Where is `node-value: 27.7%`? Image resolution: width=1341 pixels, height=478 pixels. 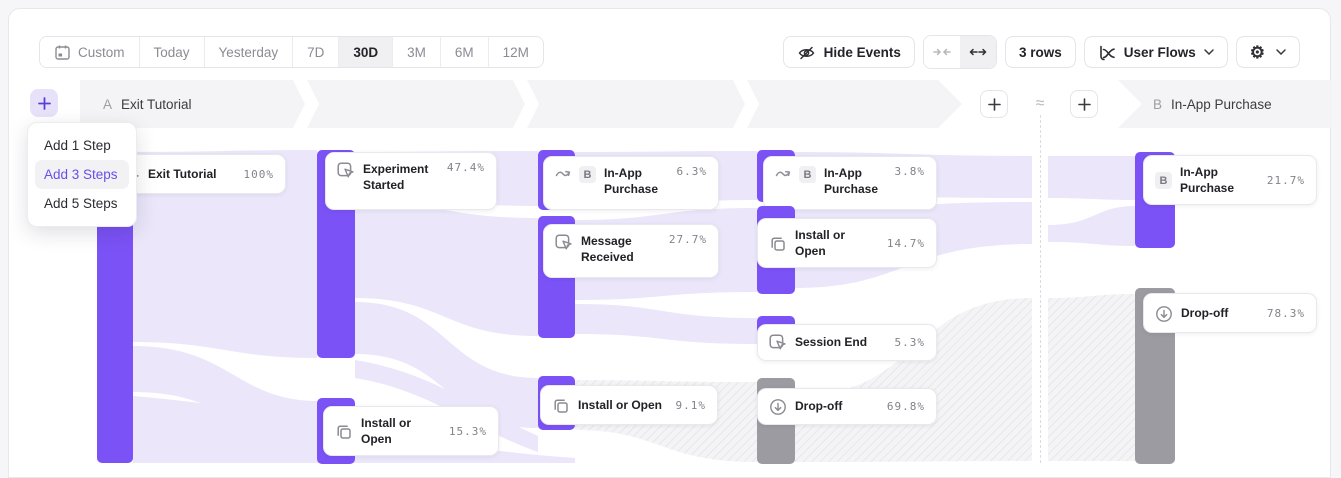
node-value: 27.7% is located at coordinates (687, 239).